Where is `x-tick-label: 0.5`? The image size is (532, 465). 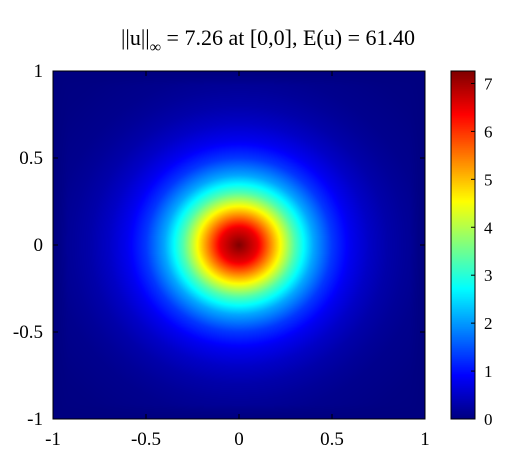
x-tick-label: 0.5 is located at coordinates (332, 439).